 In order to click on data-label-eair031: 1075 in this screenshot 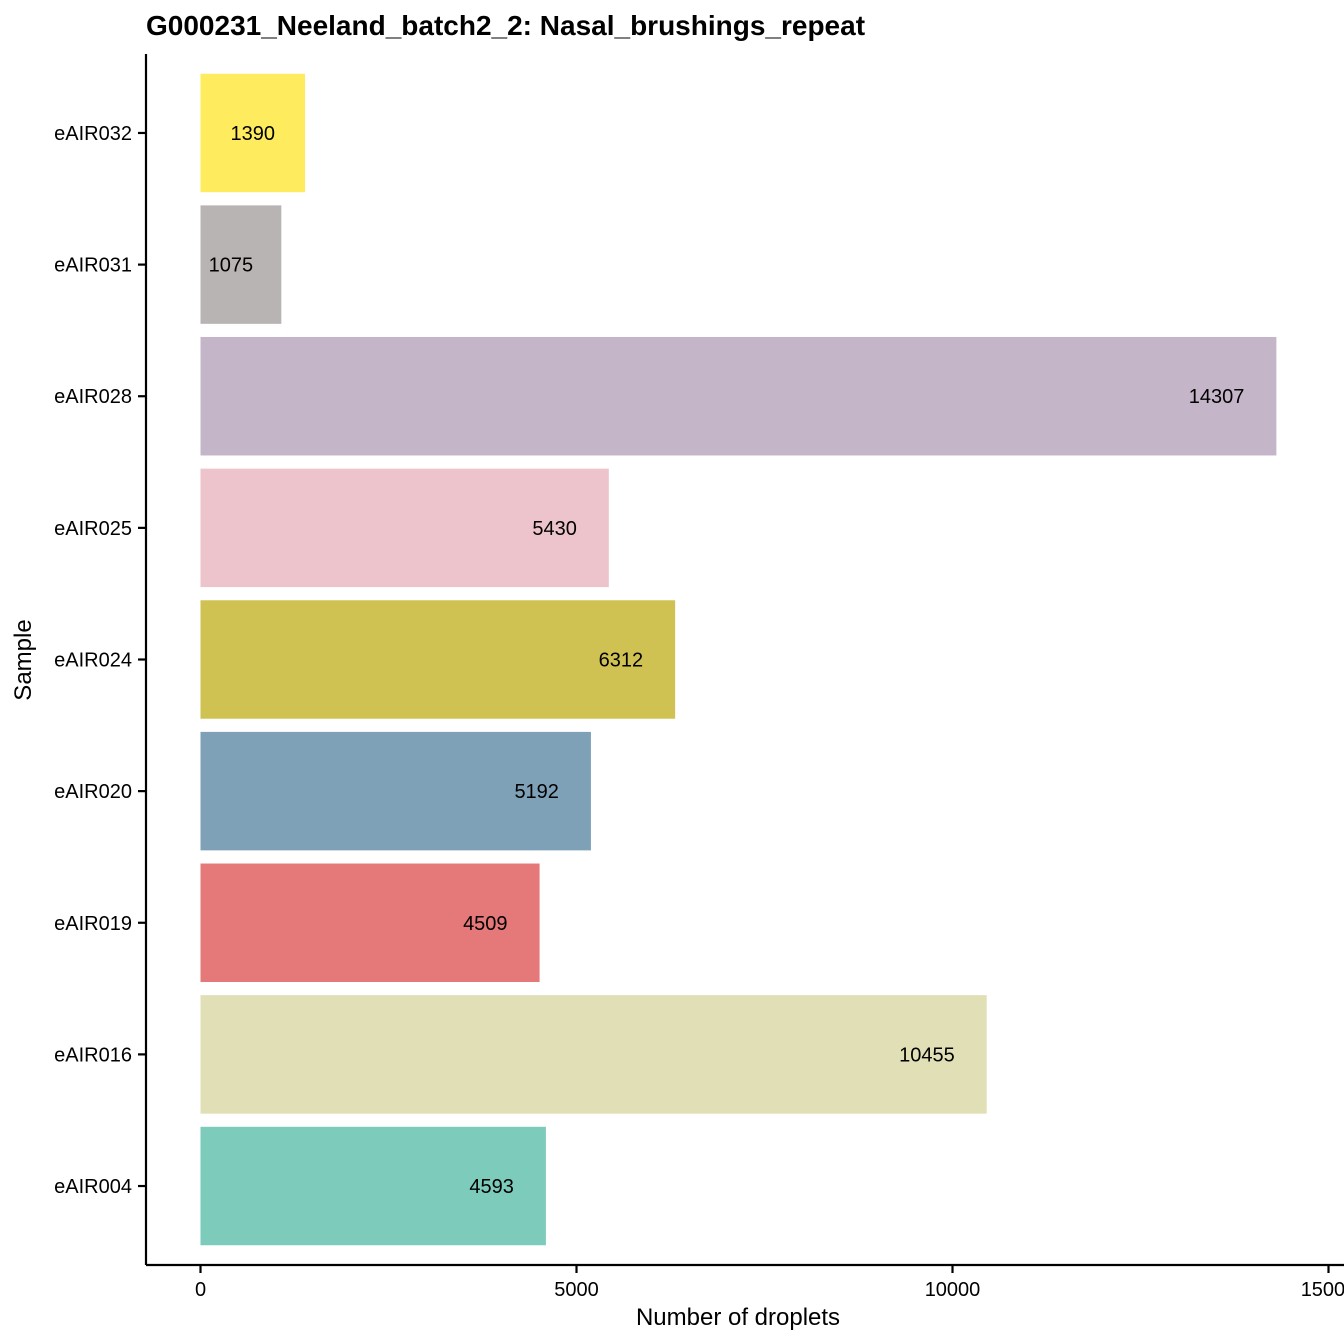, I will do `click(231, 266)`.